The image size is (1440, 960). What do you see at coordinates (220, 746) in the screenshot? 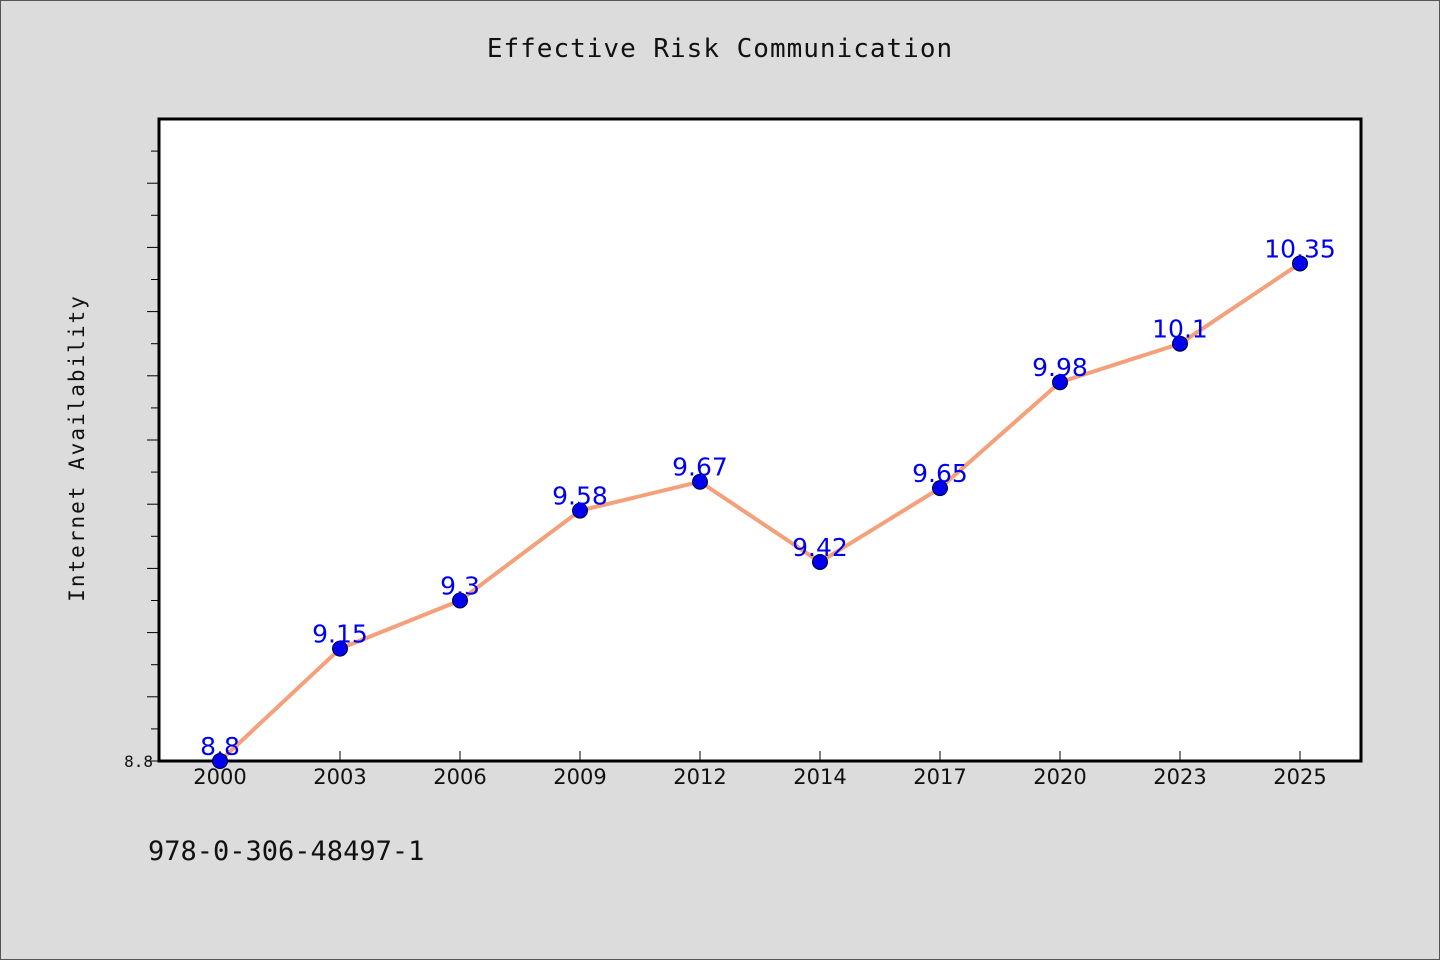
I see `data-label: 8.8` at bounding box center [220, 746].